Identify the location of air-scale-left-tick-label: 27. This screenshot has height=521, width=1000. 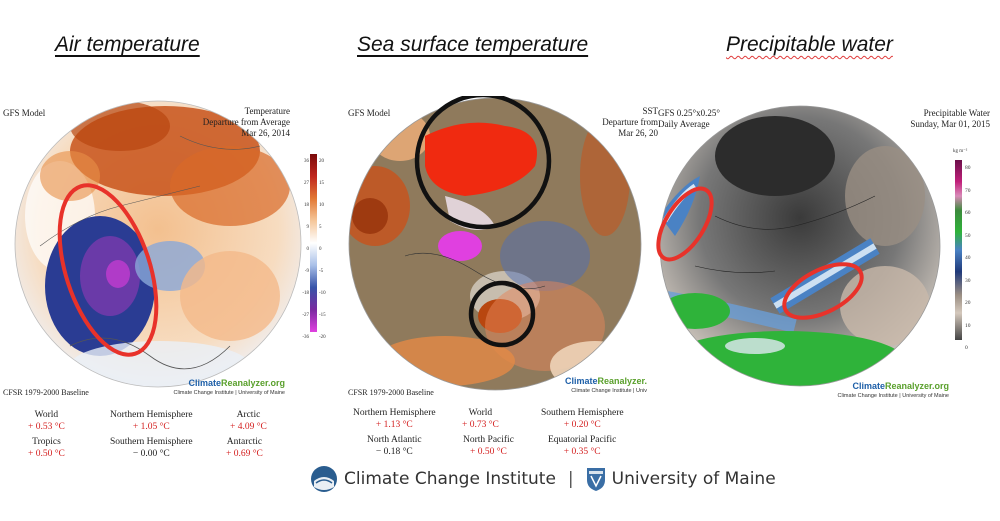
(306, 183).